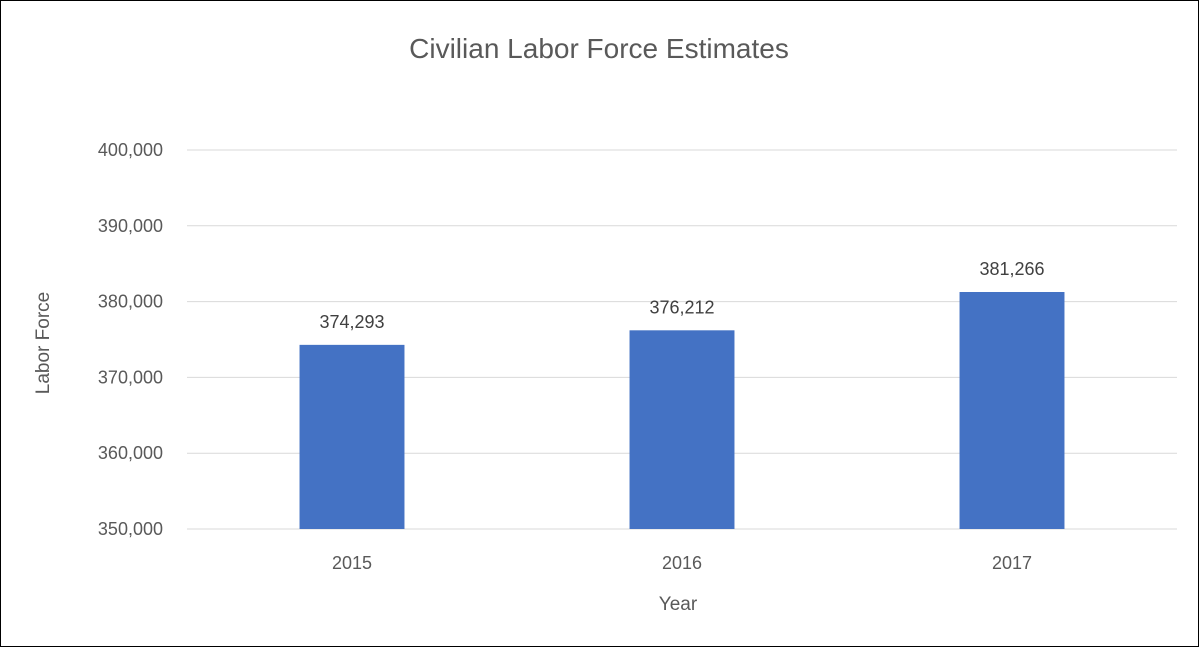  What do you see at coordinates (678, 604) in the screenshot?
I see `x-axis-title: Year` at bounding box center [678, 604].